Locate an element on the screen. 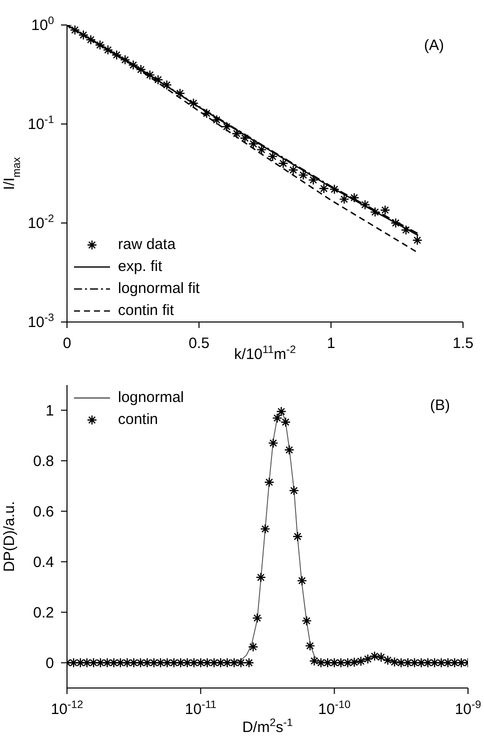  x-axis-title: k/10$^{11}$m$^{-2}$ is located at coordinates (265, 353).